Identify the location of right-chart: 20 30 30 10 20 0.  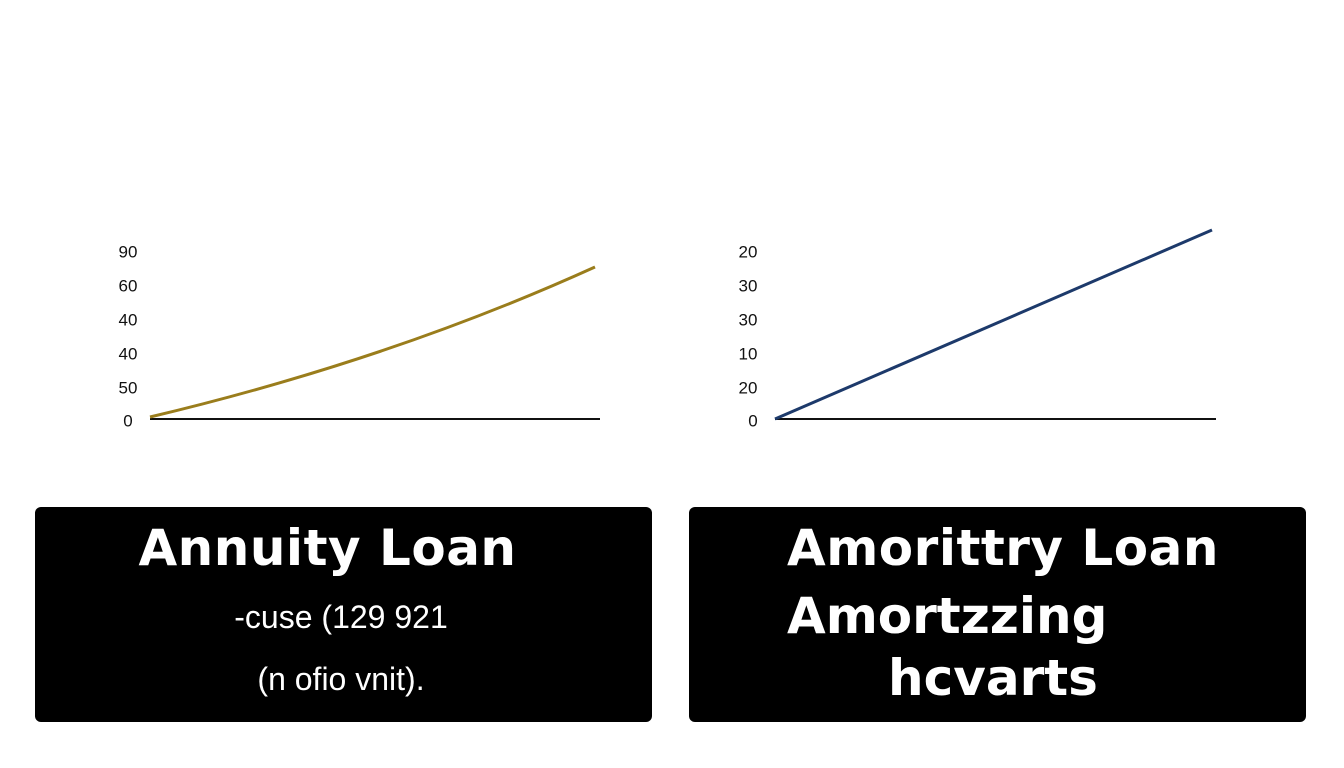
(977, 329).